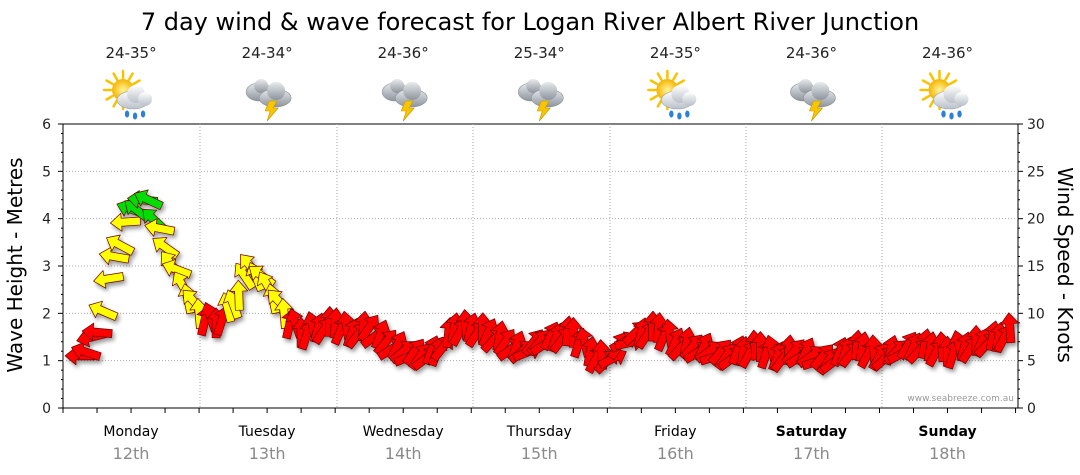  Describe the element at coordinates (1031, 409) in the screenshot. I see `right-axis-tick-label: 0` at that location.